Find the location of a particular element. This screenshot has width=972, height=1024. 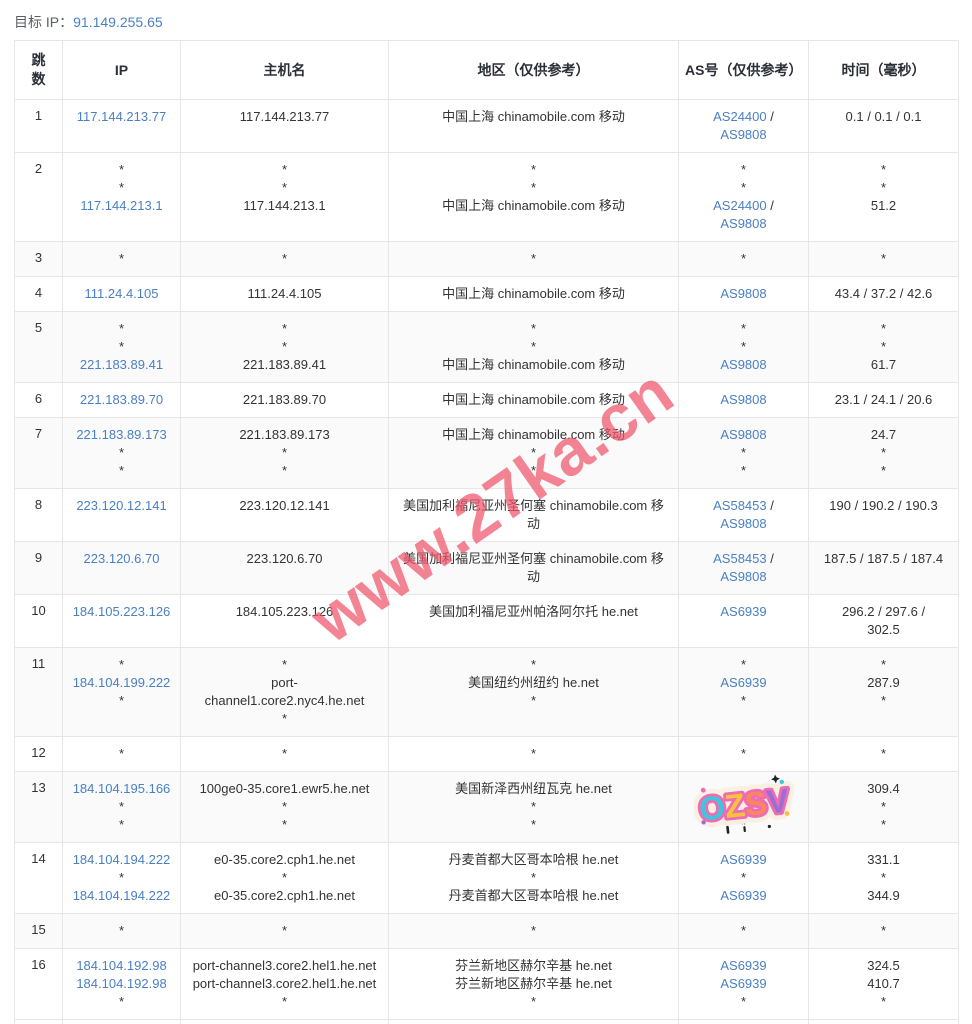

time-cell: * * 51.2 is located at coordinates (883, 197).